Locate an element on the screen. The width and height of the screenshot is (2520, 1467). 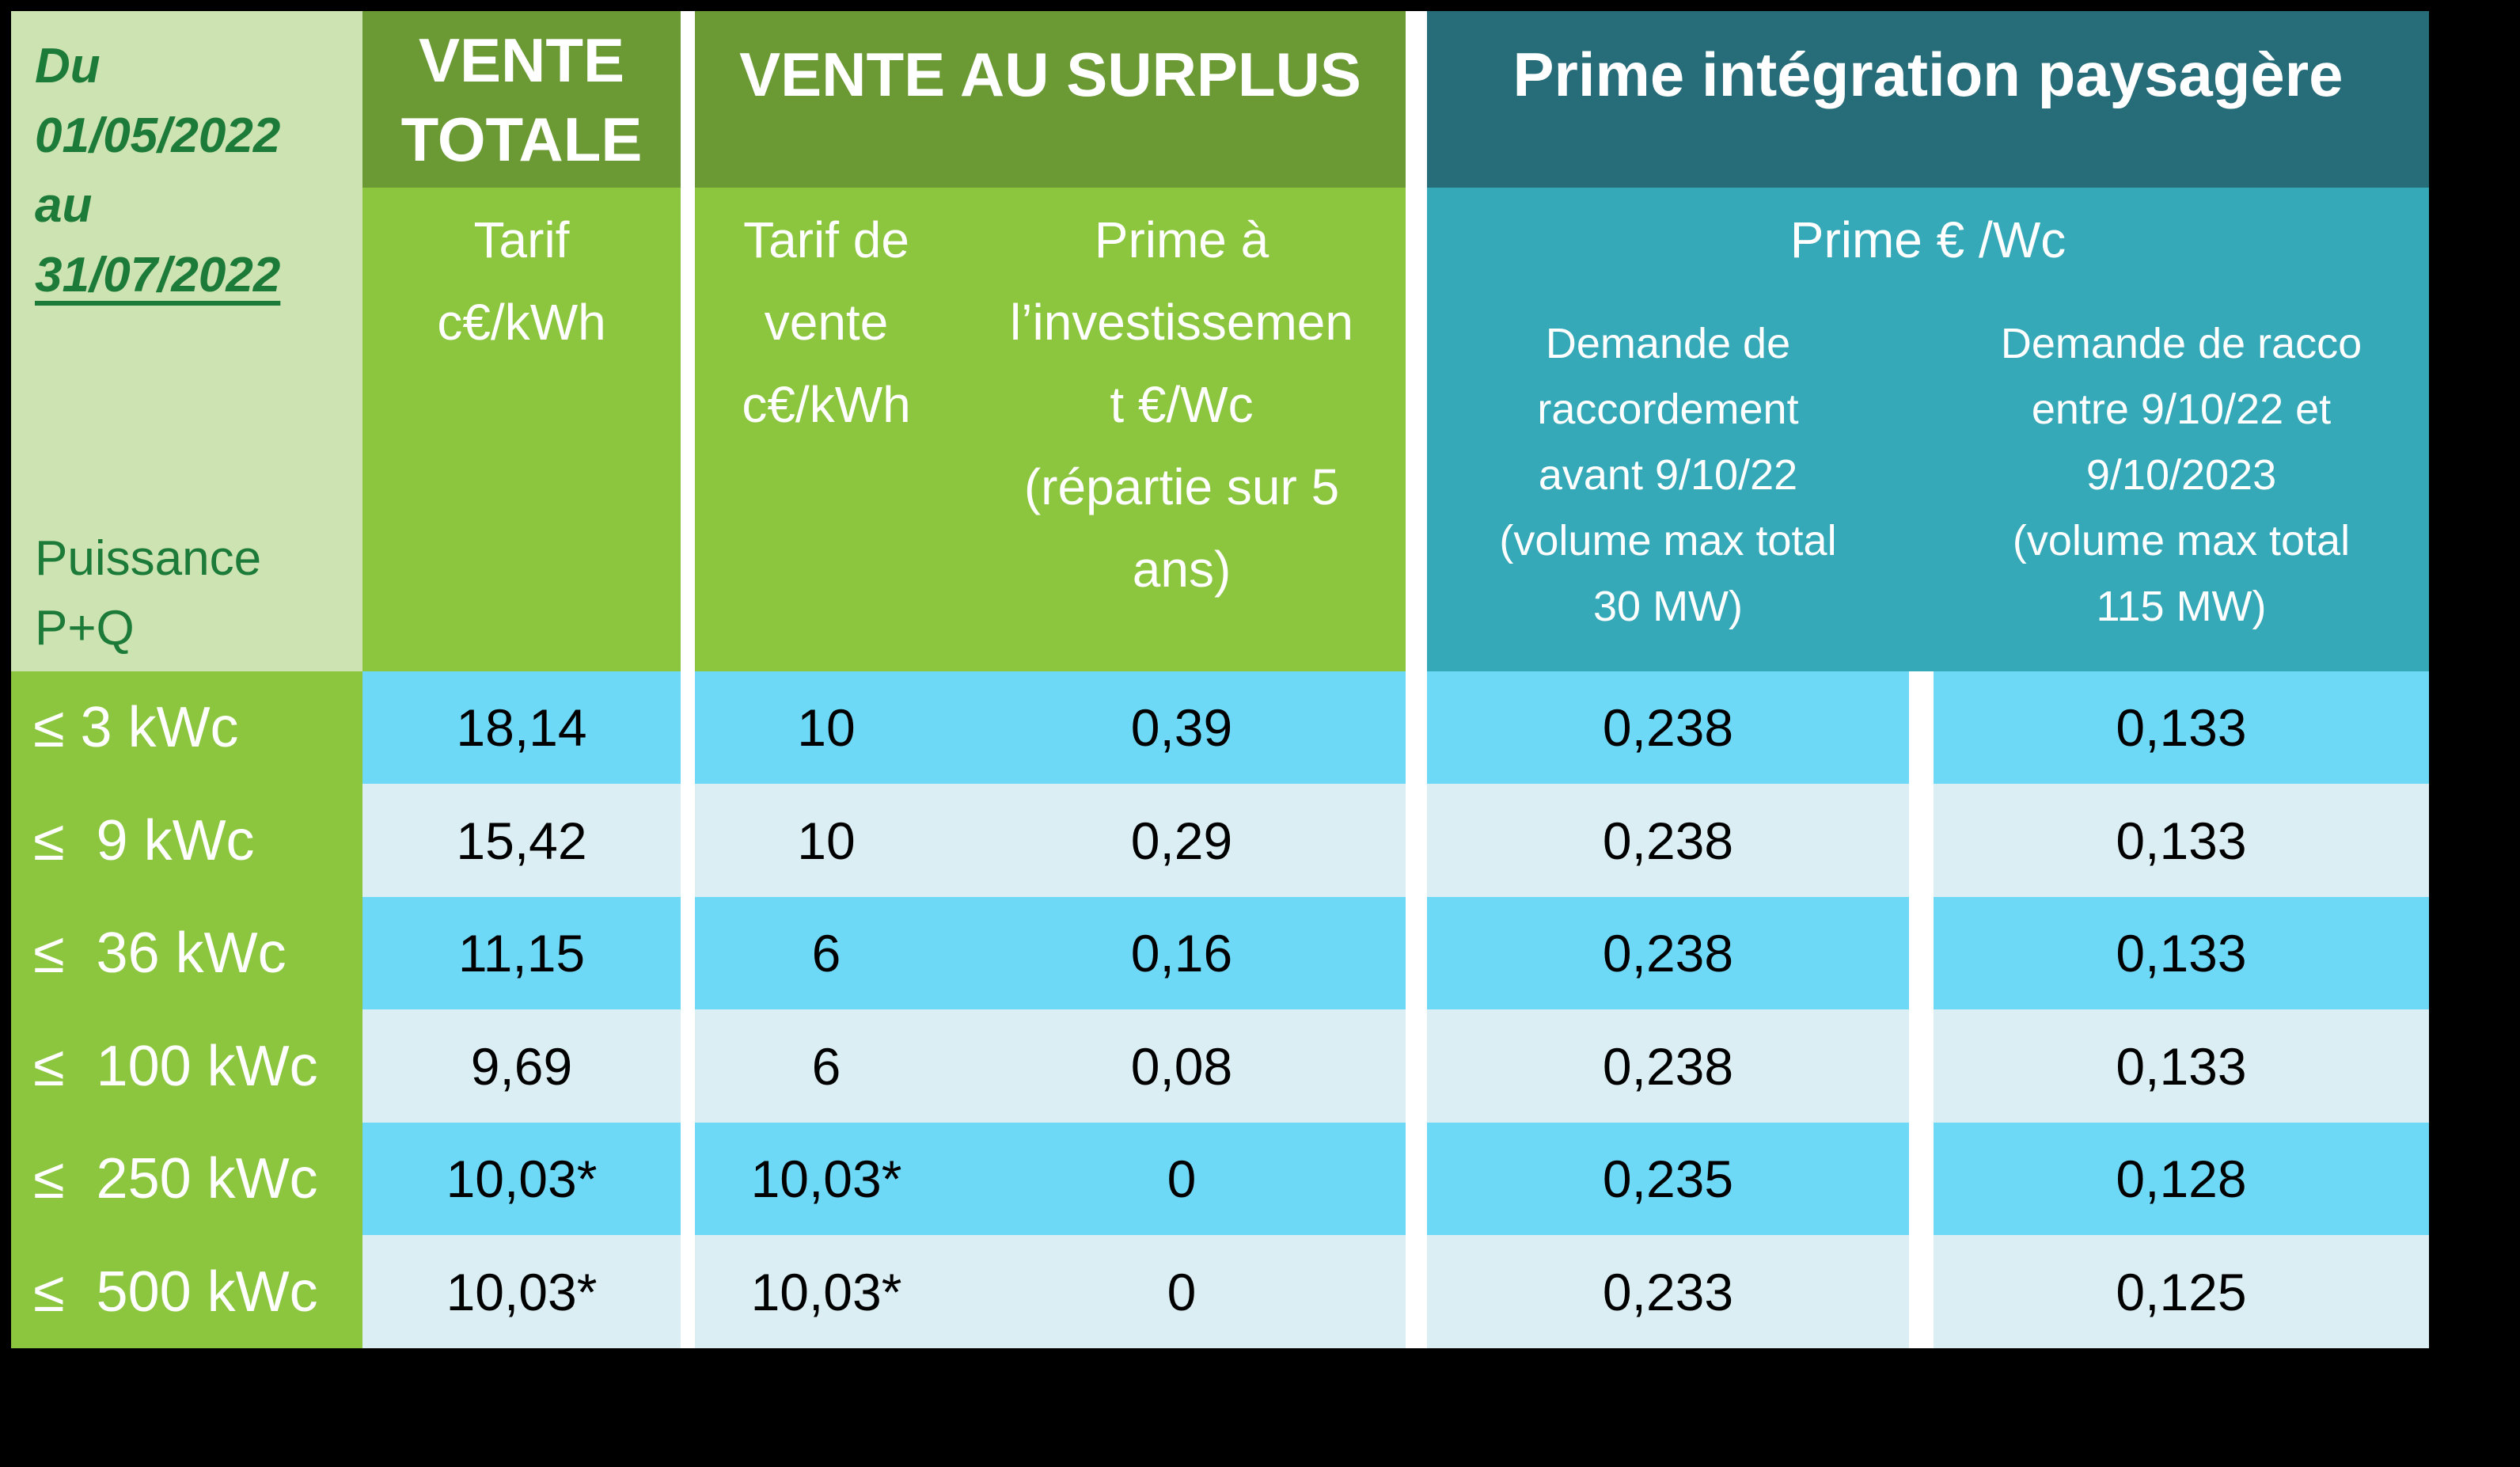
cell-r1-surplus-prime: 0,29 is located at coordinates (1182, 840).